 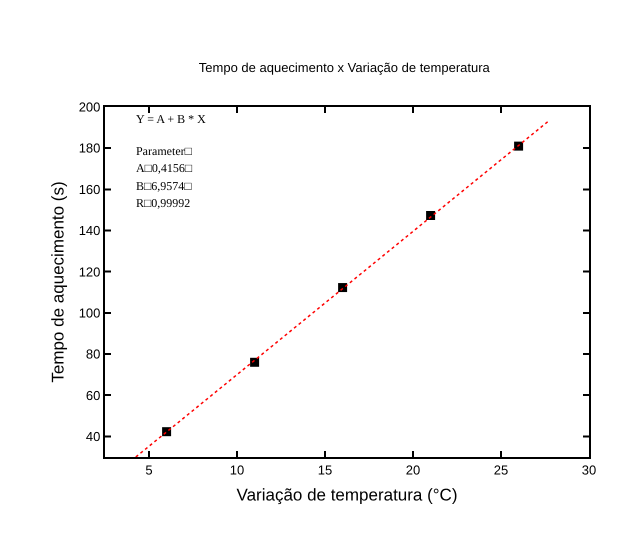 What do you see at coordinates (89, 107) in the screenshot?
I see `y-tick-label: 200` at bounding box center [89, 107].